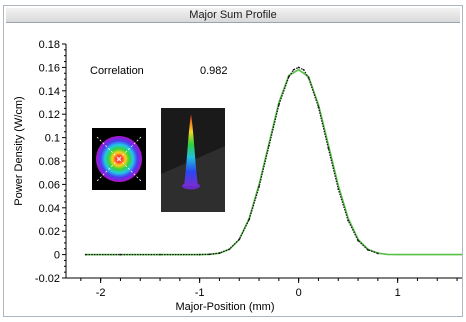 The height and width of the screenshot is (322, 466). What do you see at coordinates (398, 293) in the screenshot?
I see `x-tick-label: 1` at bounding box center [398, 293].